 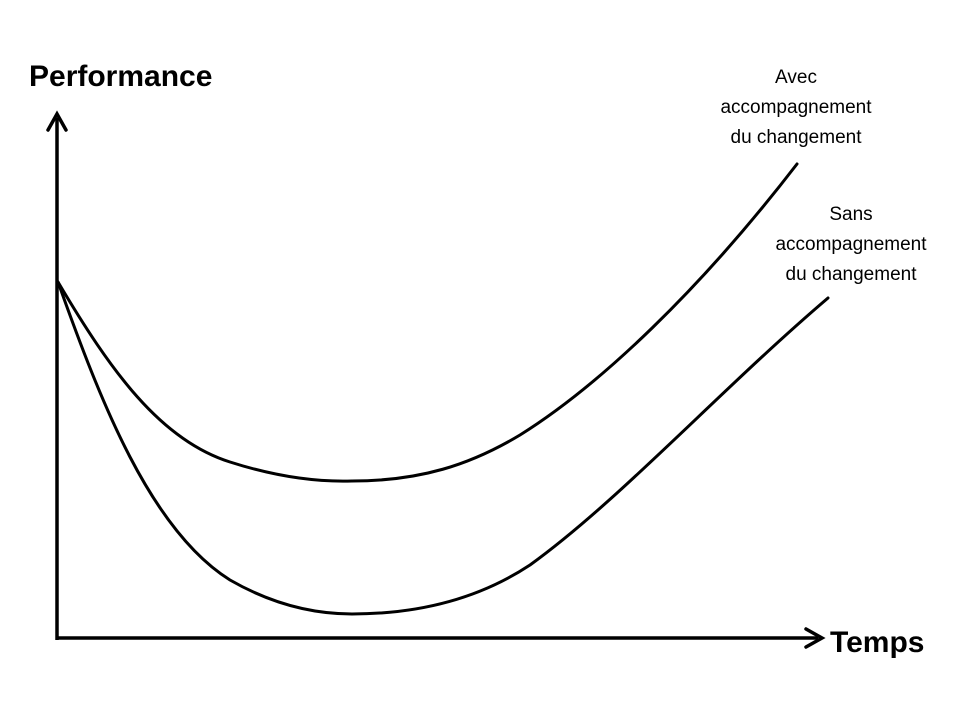 I want to click on curve-label-without-support: Sans accompagnement du changement, so click(x=851, y=245).